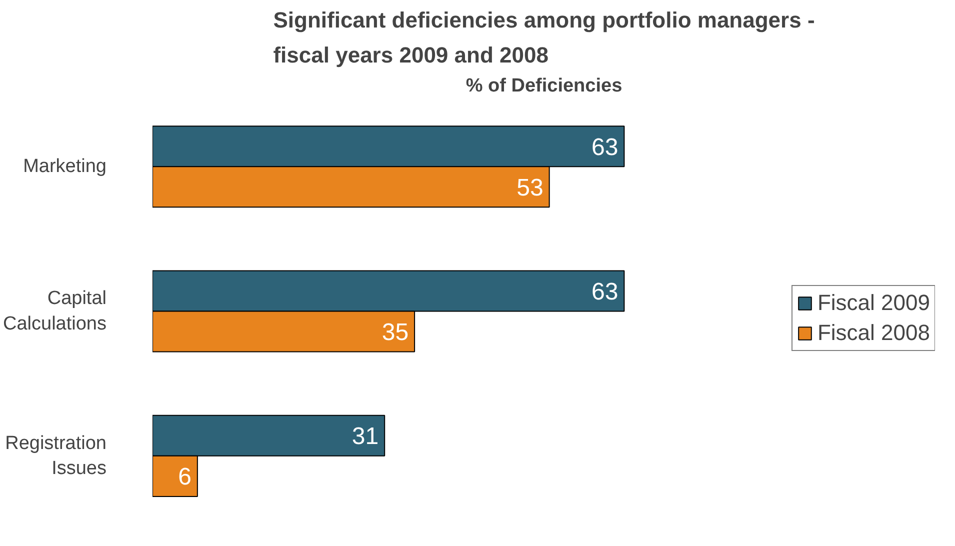  Describe the element at coordinates (873, 303) in the screenshot. I see `legend-label: Fiscal 2009` at that location.